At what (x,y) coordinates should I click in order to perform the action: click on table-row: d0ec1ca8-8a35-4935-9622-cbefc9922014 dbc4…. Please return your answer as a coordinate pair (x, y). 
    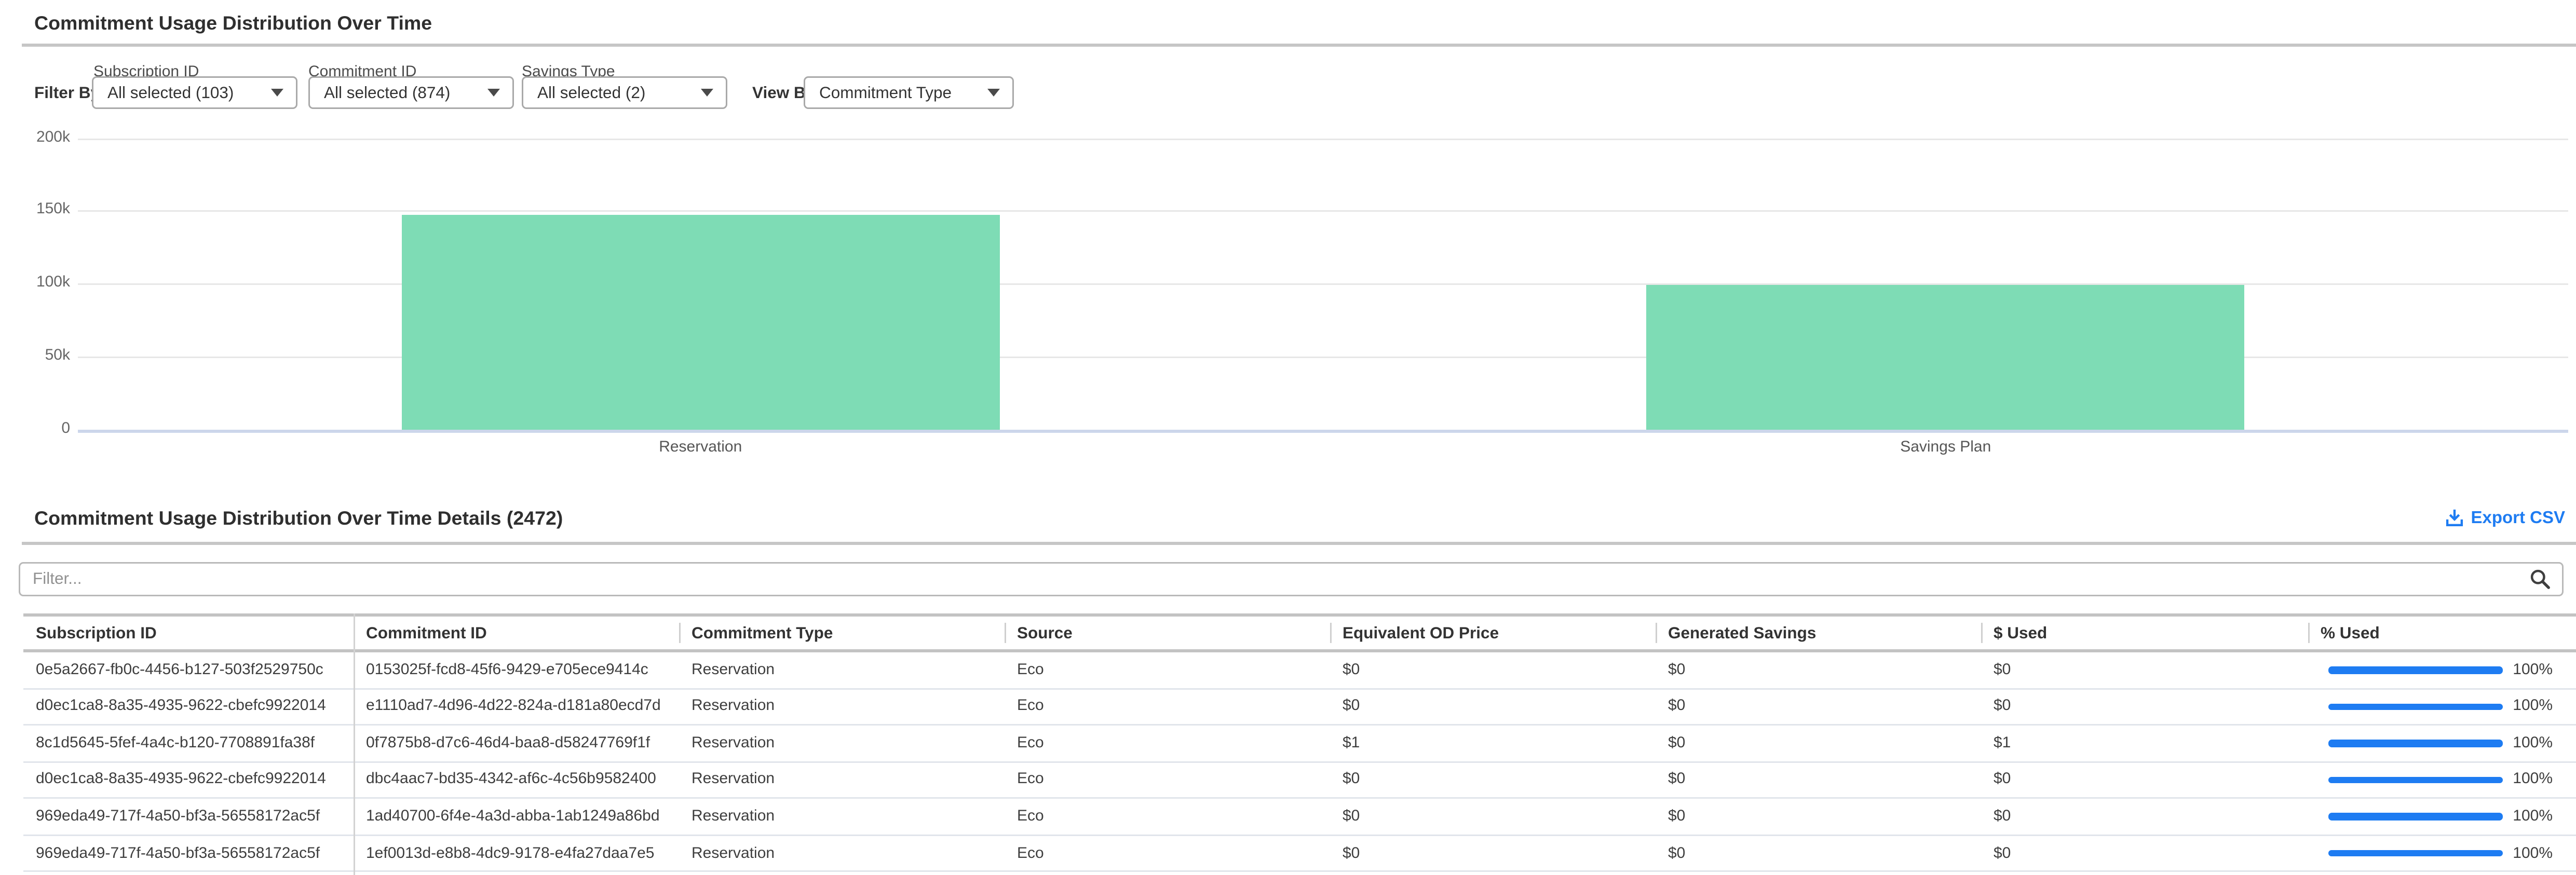
    Looking at the image, I should click on (1299, 781).